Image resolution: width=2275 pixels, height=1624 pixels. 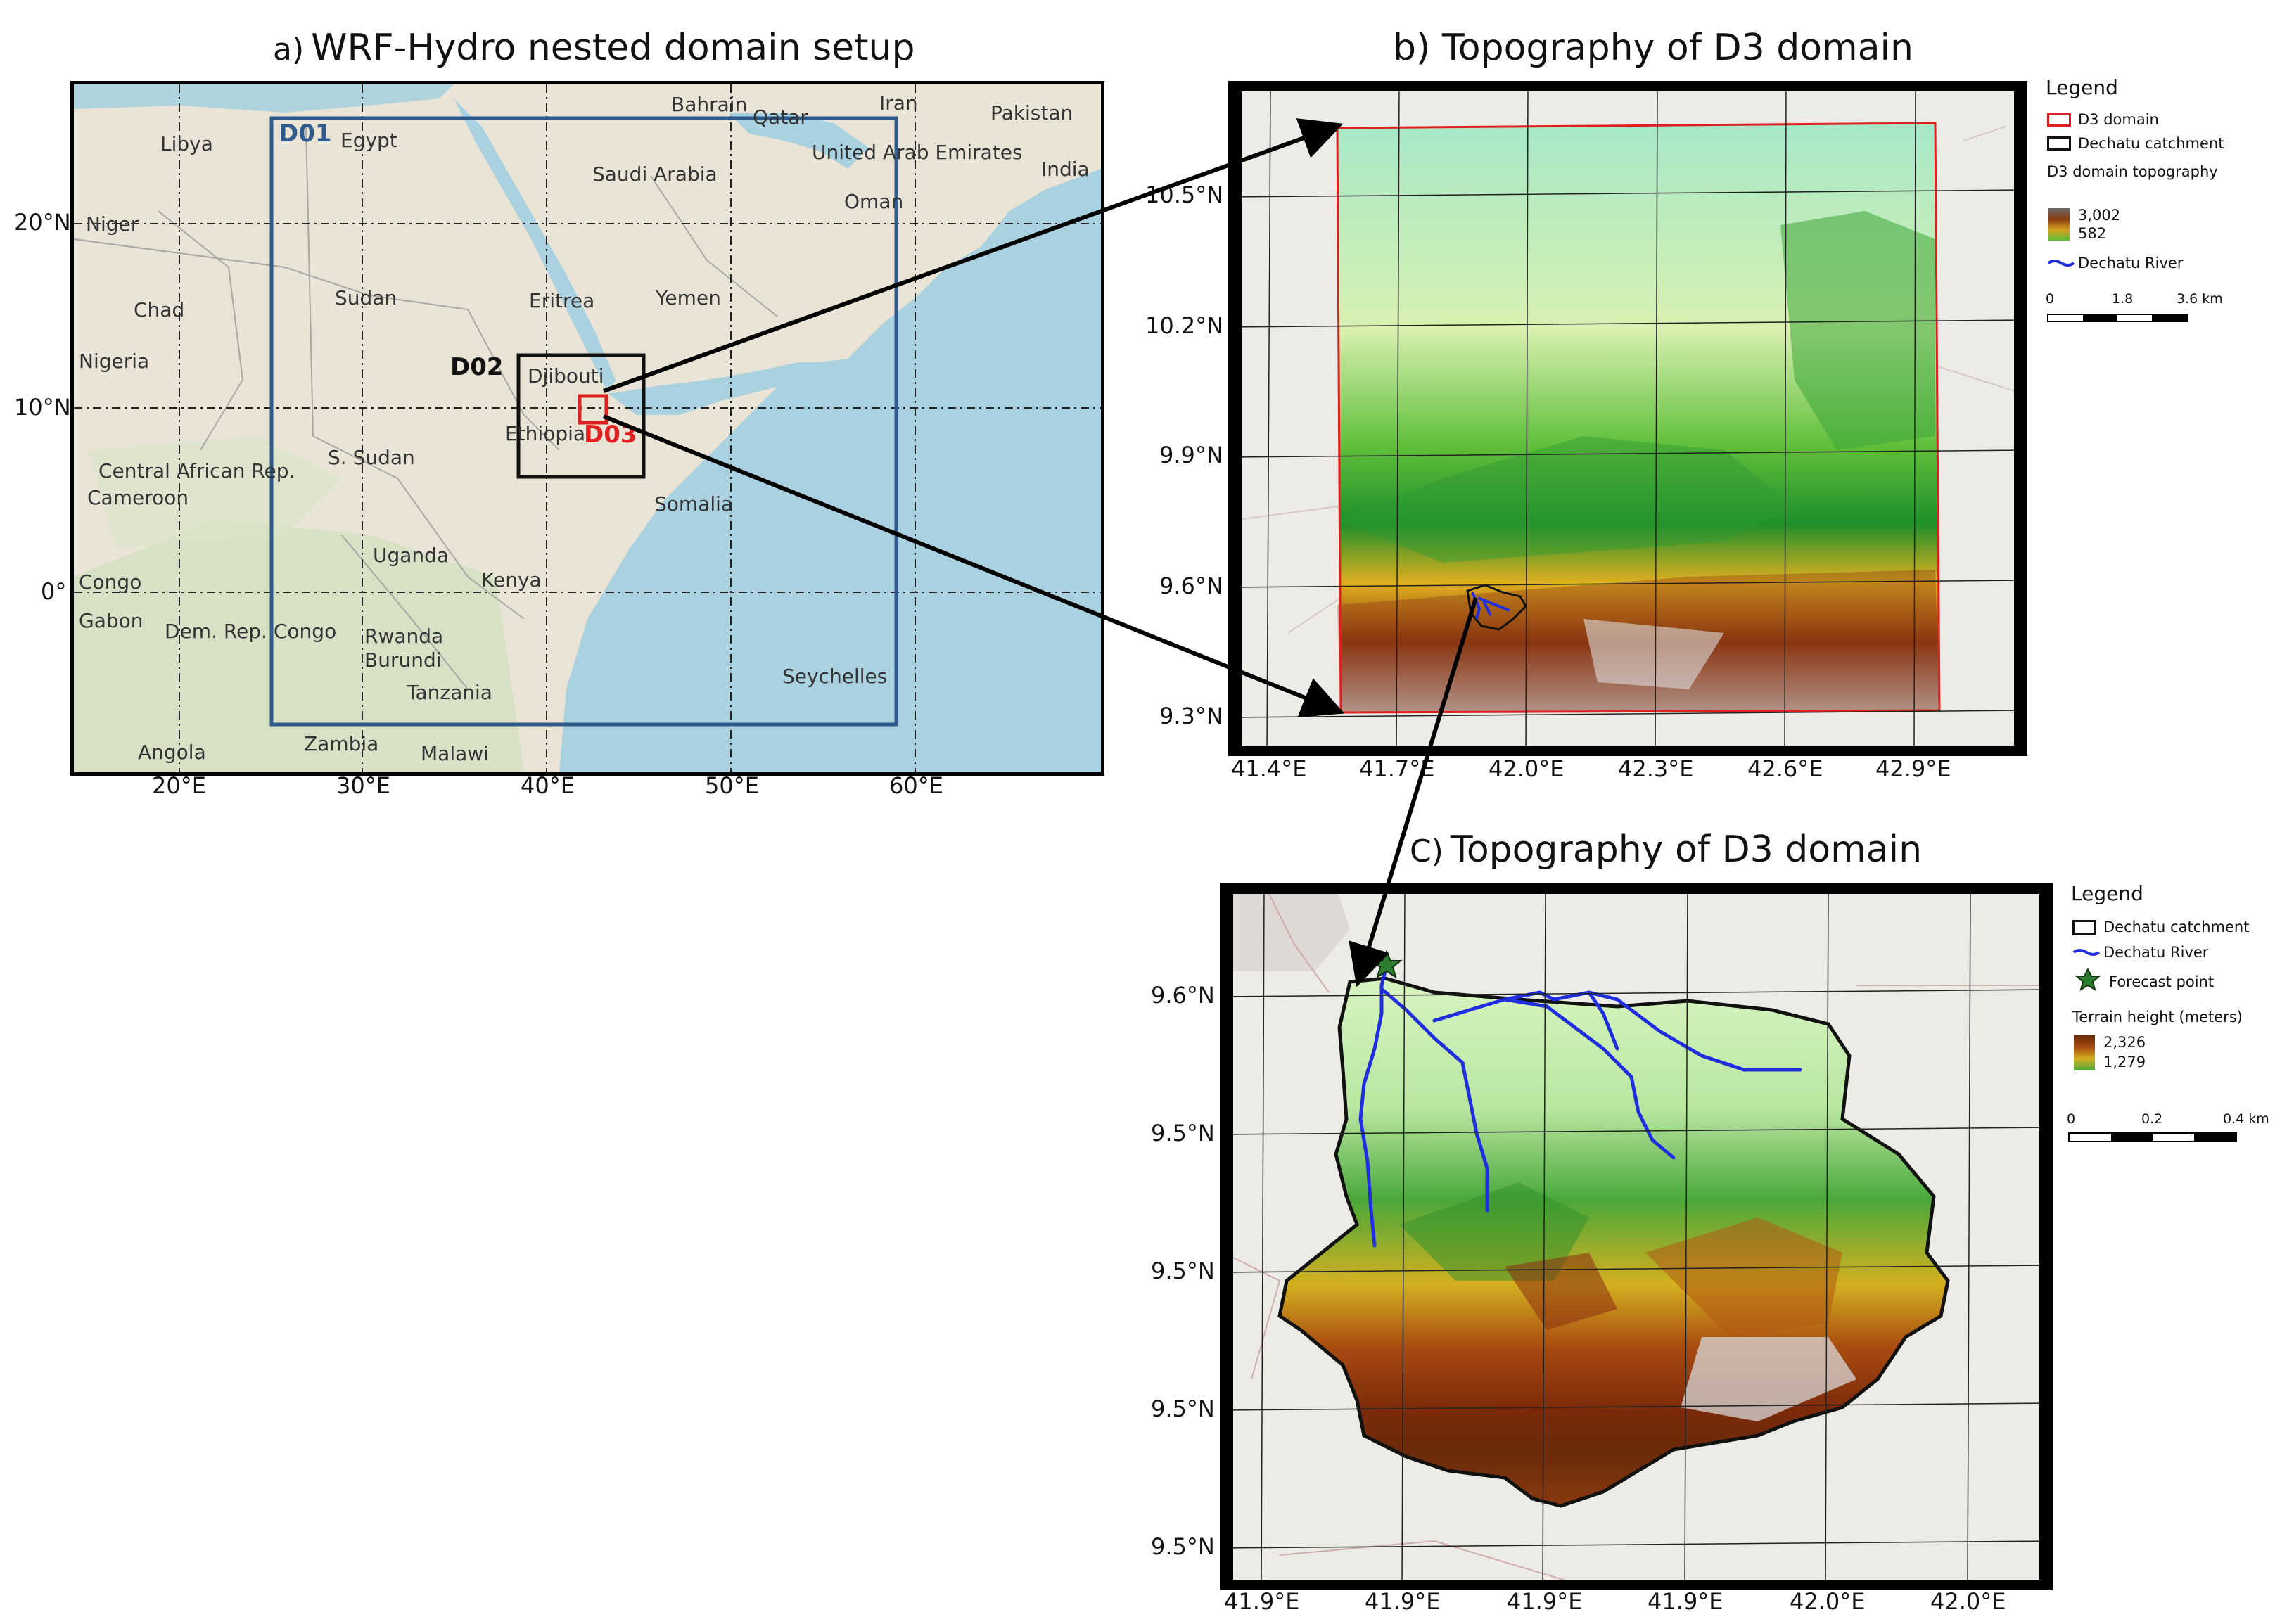 What do you see at coordinates (694, 504) in the screenshot?
I see `label-somalia: Somalia` at bounding box center [694, 504].